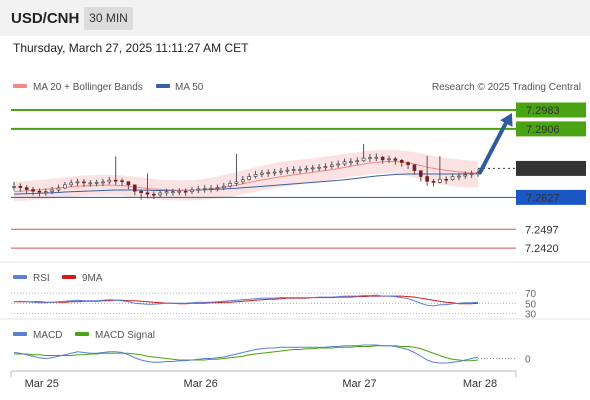  Describe the element at coordinates (542, 249) in the screenshot. I see `level-label: 7.2420` at that location.